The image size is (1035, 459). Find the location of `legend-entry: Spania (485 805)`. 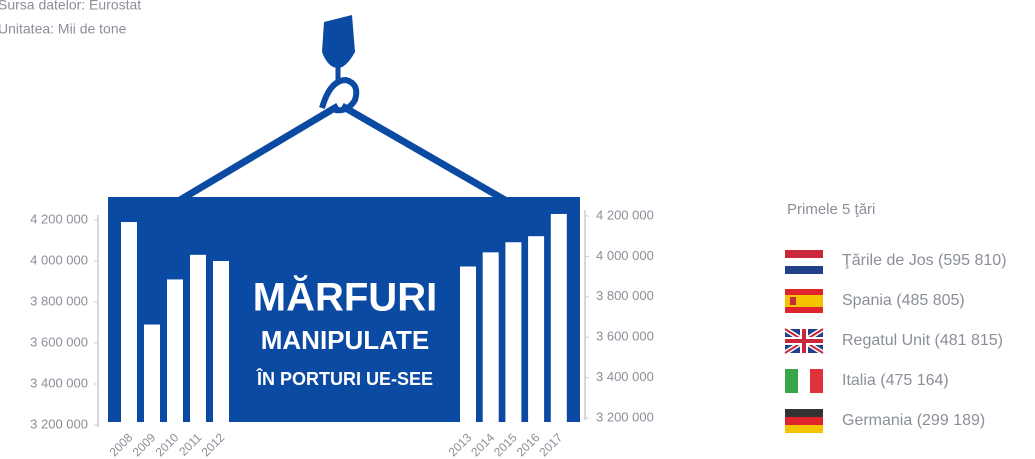

legend-entry: Spania (485 805) is located at coordinates (903, 300).